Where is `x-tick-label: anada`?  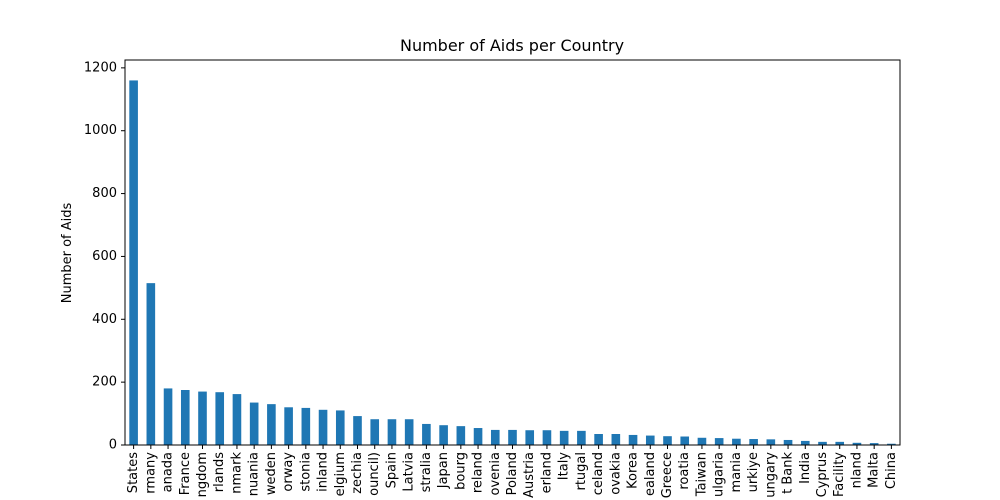
x-tick-label: anada is located at coordinates (168, 472).